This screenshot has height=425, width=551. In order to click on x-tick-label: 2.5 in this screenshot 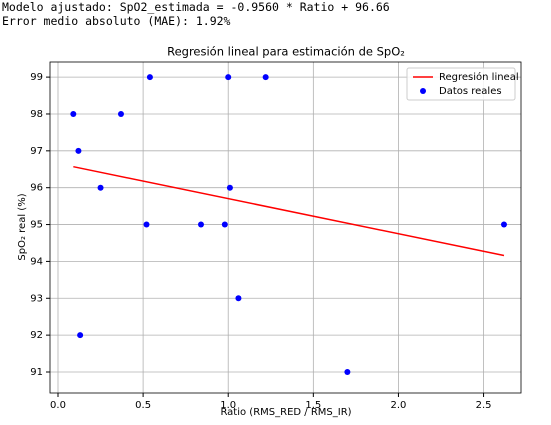, I will do `click(484, 405)`.